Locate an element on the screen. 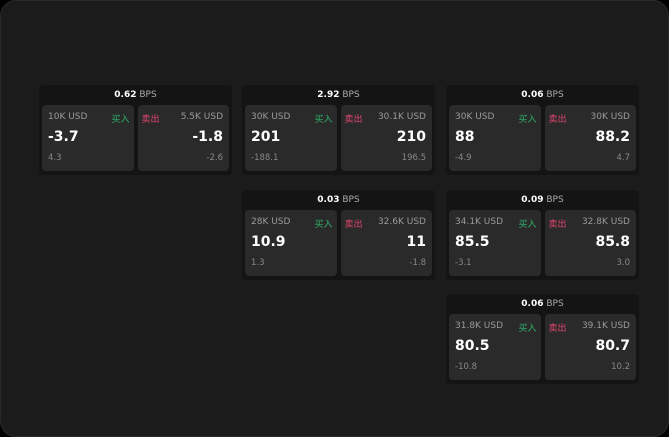  sell-price: 210 is located at coordinates (411, 137).